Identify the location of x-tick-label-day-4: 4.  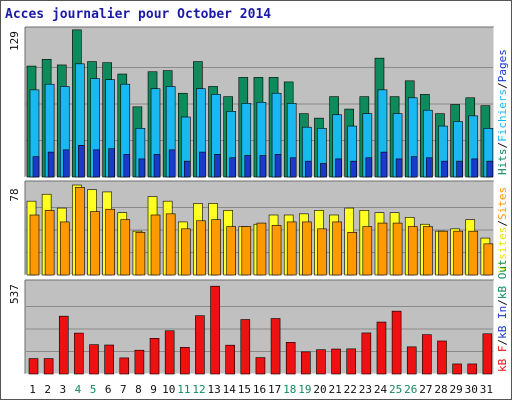
(78, 389).